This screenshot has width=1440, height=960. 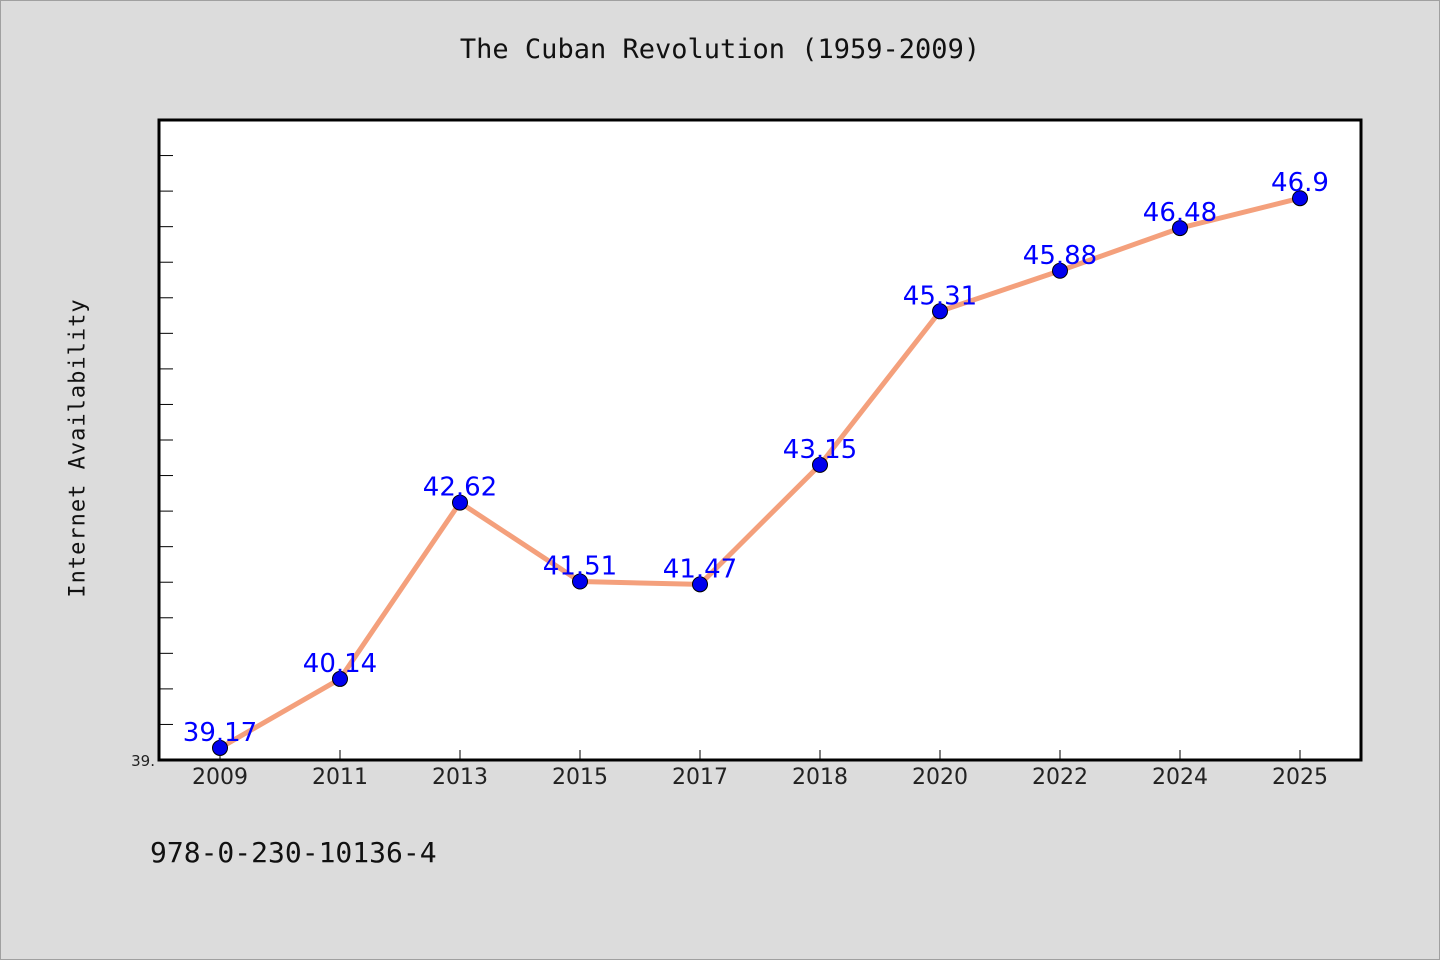 What do you see at coordinates (580, 567) in the screenshot?
I see `data-label: 41.51` at bounding box center [580, 567].